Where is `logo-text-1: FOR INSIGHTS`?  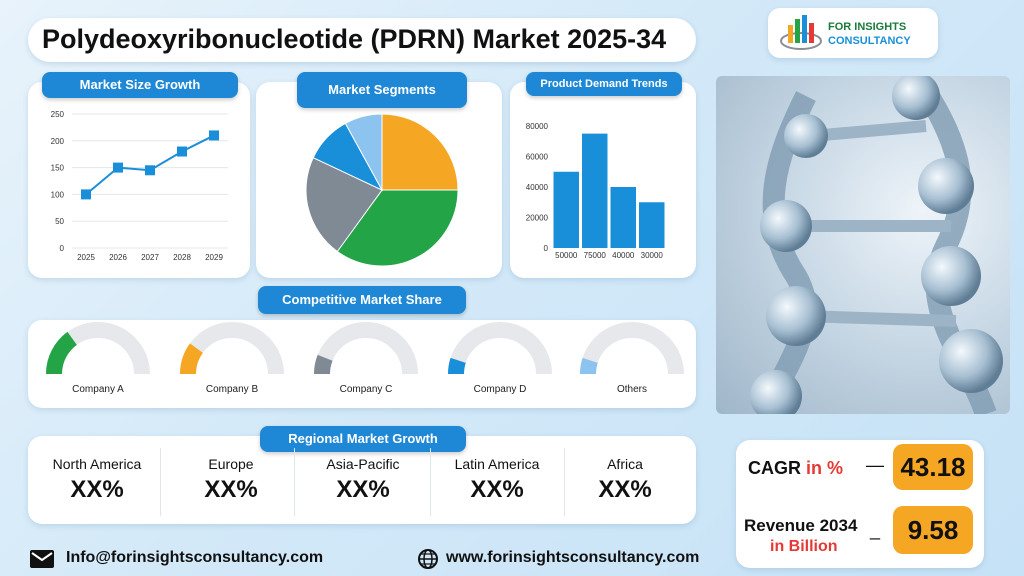
logo-text-1: FOR INSIGHTS is located at coordinates (867, 27).